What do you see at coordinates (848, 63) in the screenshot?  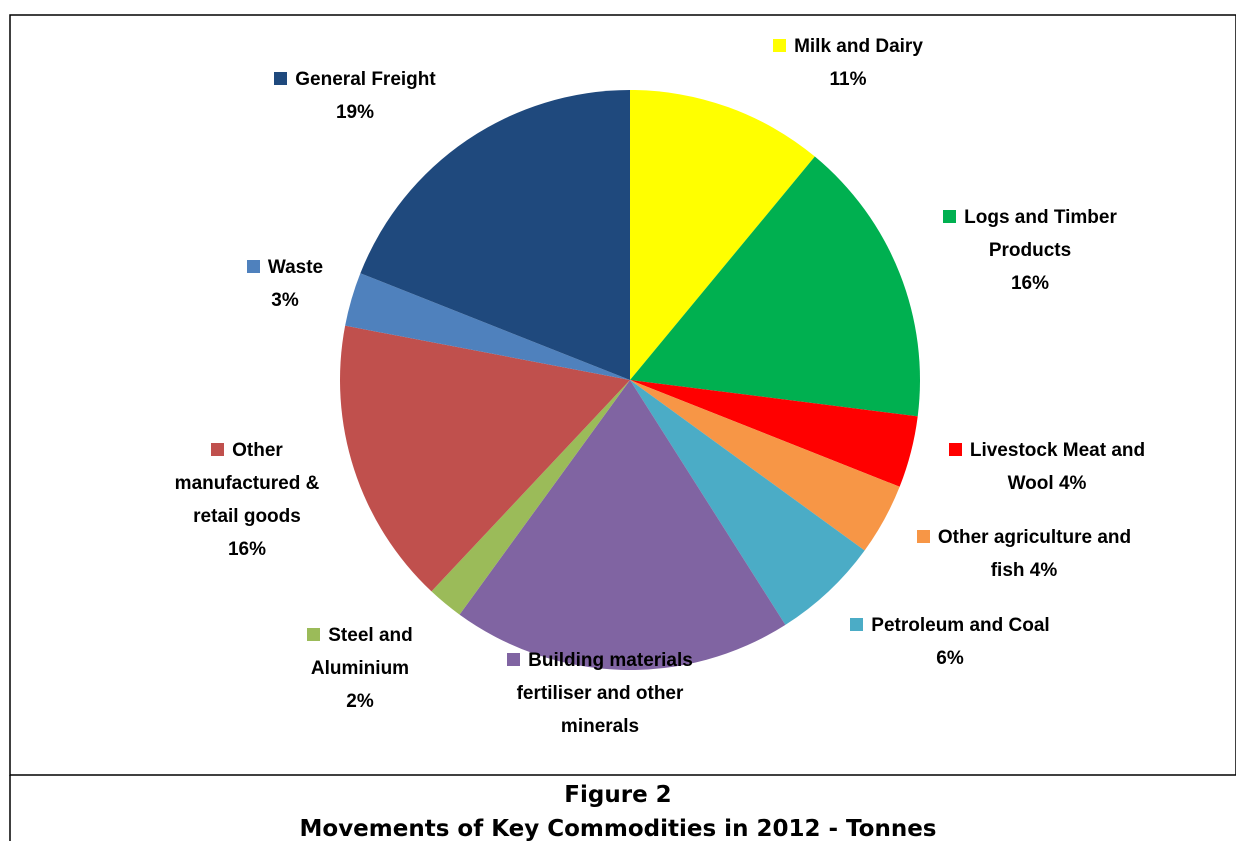 I see `slice-label: Milk and Dairy 11%` at bounding box center [848, 63].